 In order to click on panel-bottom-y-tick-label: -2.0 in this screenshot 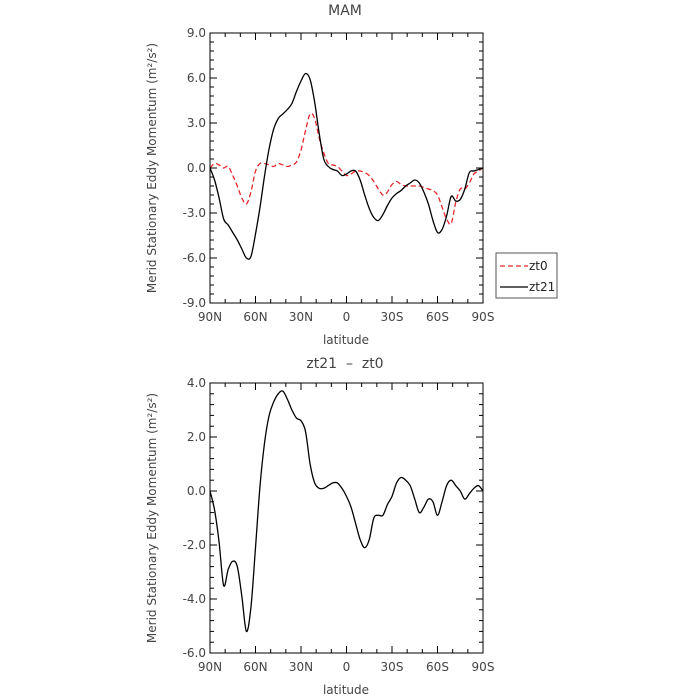, I will do `click(194, 545)`.